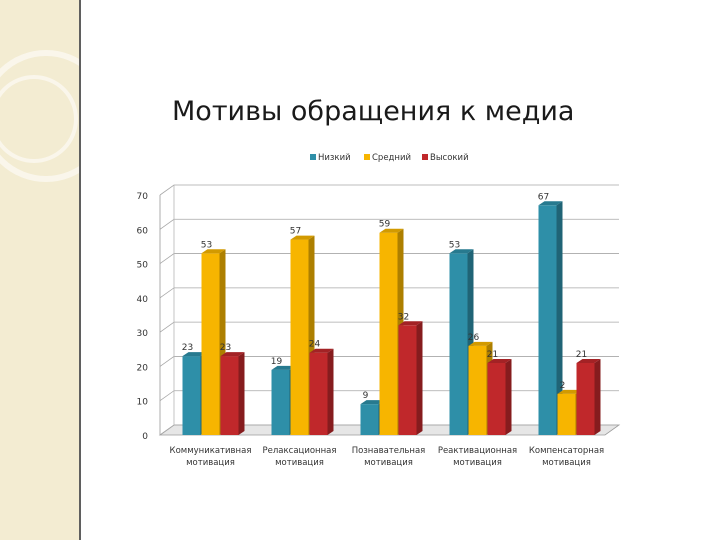  I want to click on slide-title: Мотивы обращения к медиа, so click(373, 111).